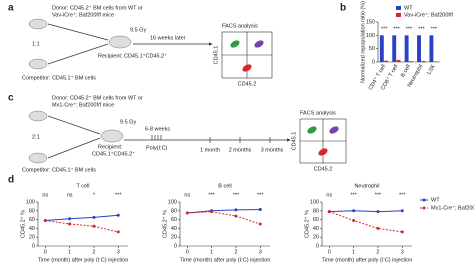  I want to click on panel-label: c, so click(11, 98).